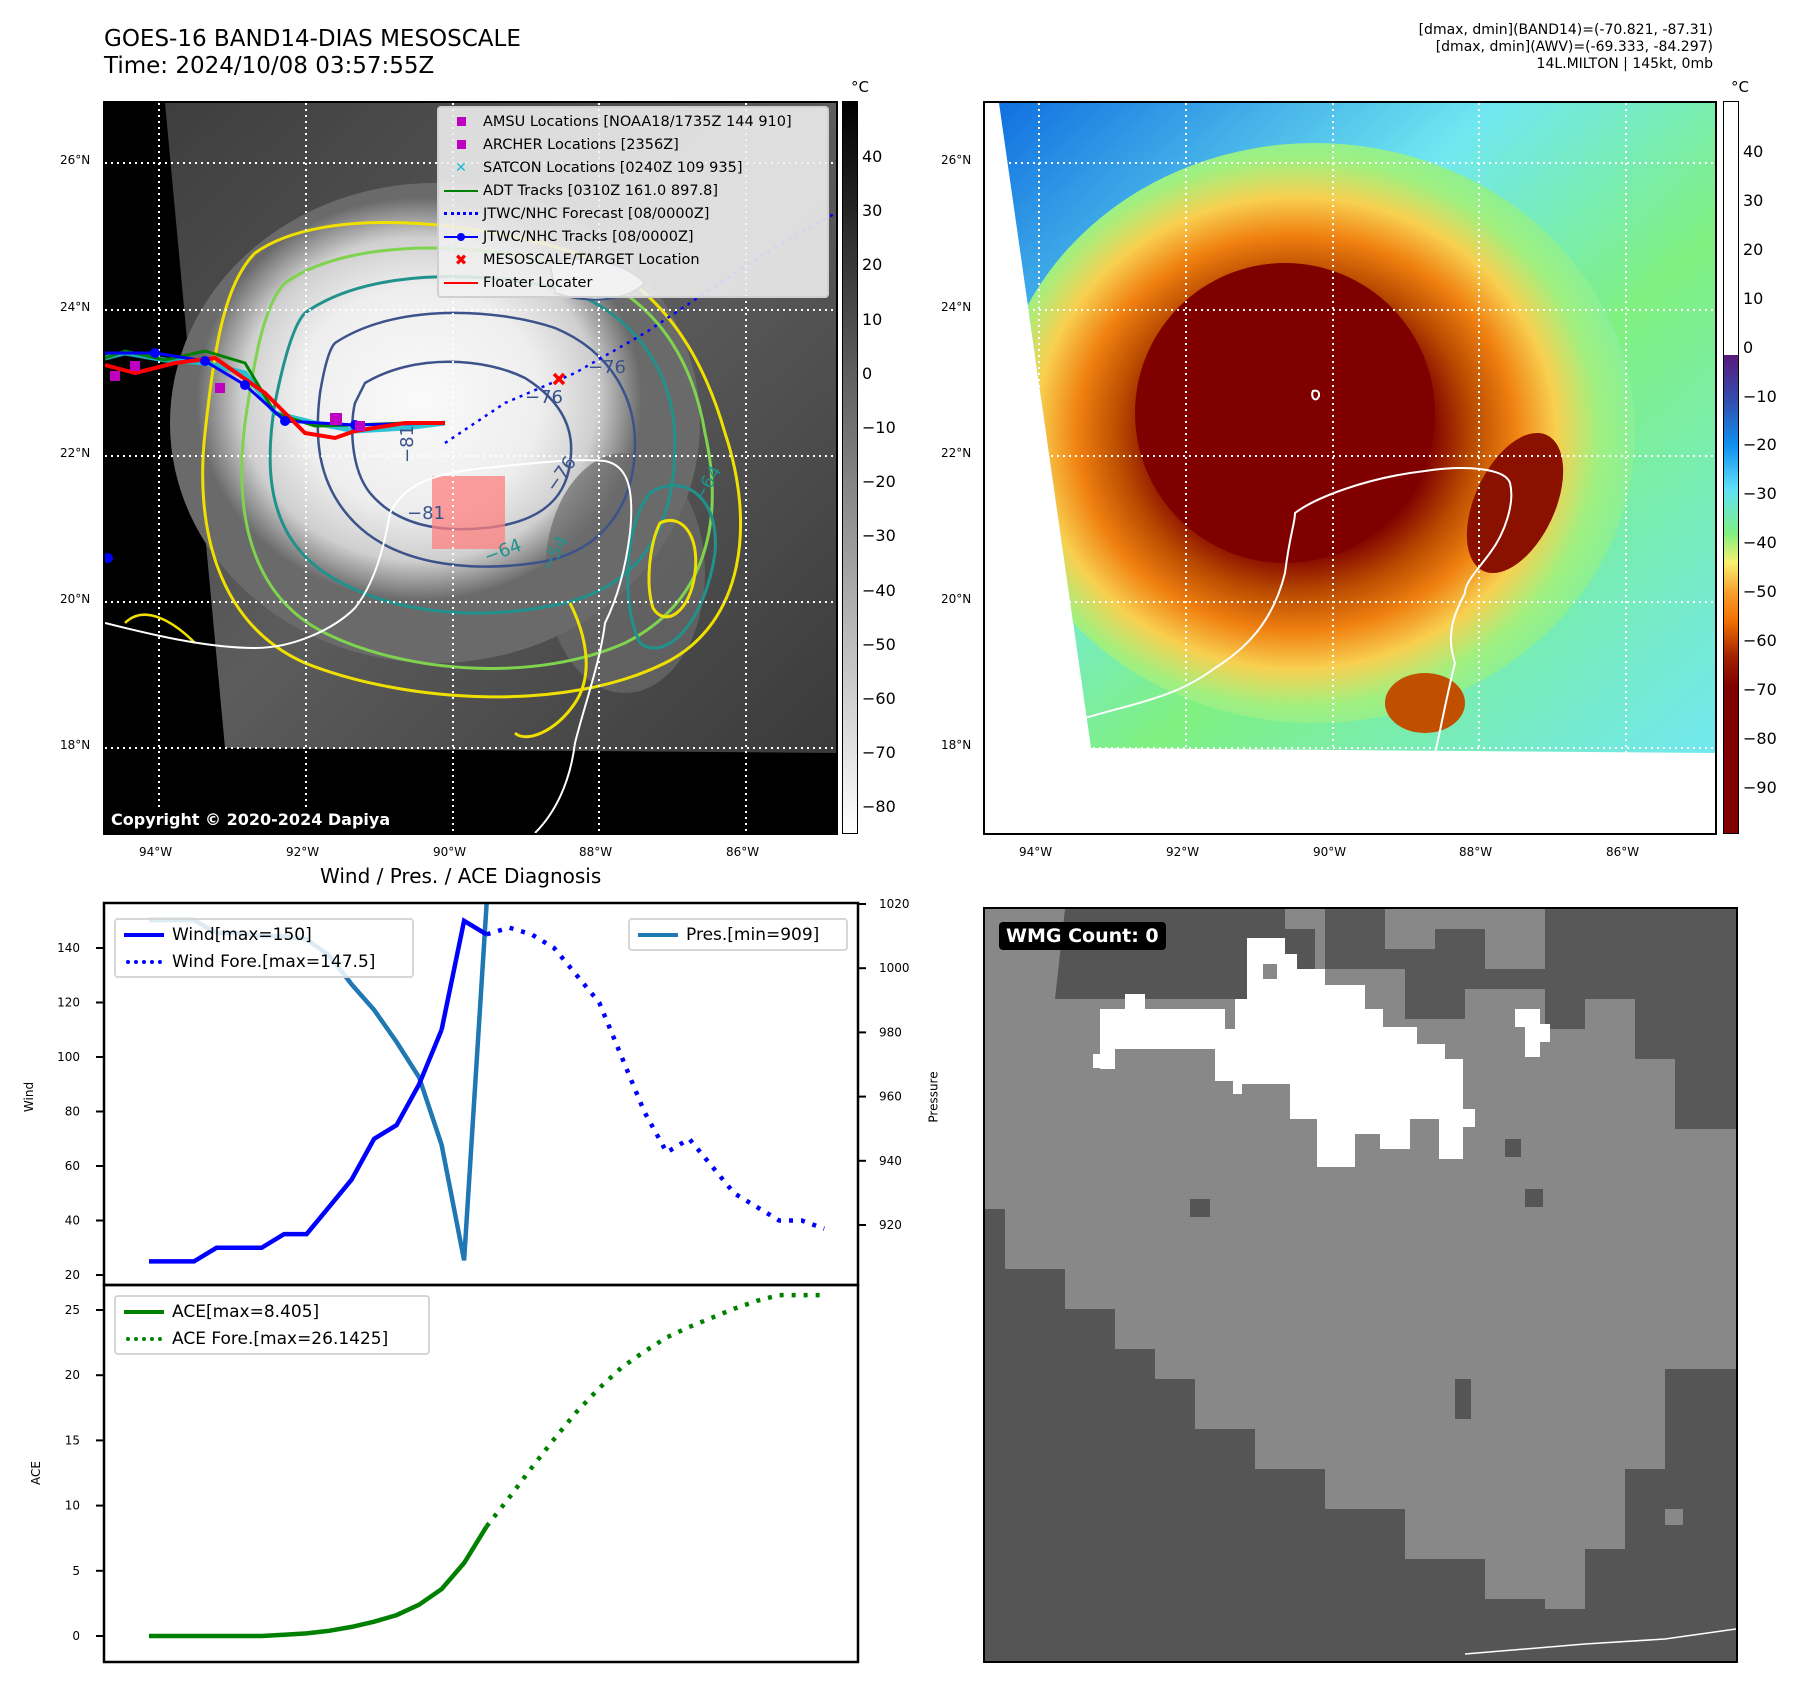 This screenshot has height=1690, width=1797. Describe the element at coordinates (633, 259) in the screenshot. I see `legend-item-target: ✖ MESOSCALE/TARGET Location` at that location.